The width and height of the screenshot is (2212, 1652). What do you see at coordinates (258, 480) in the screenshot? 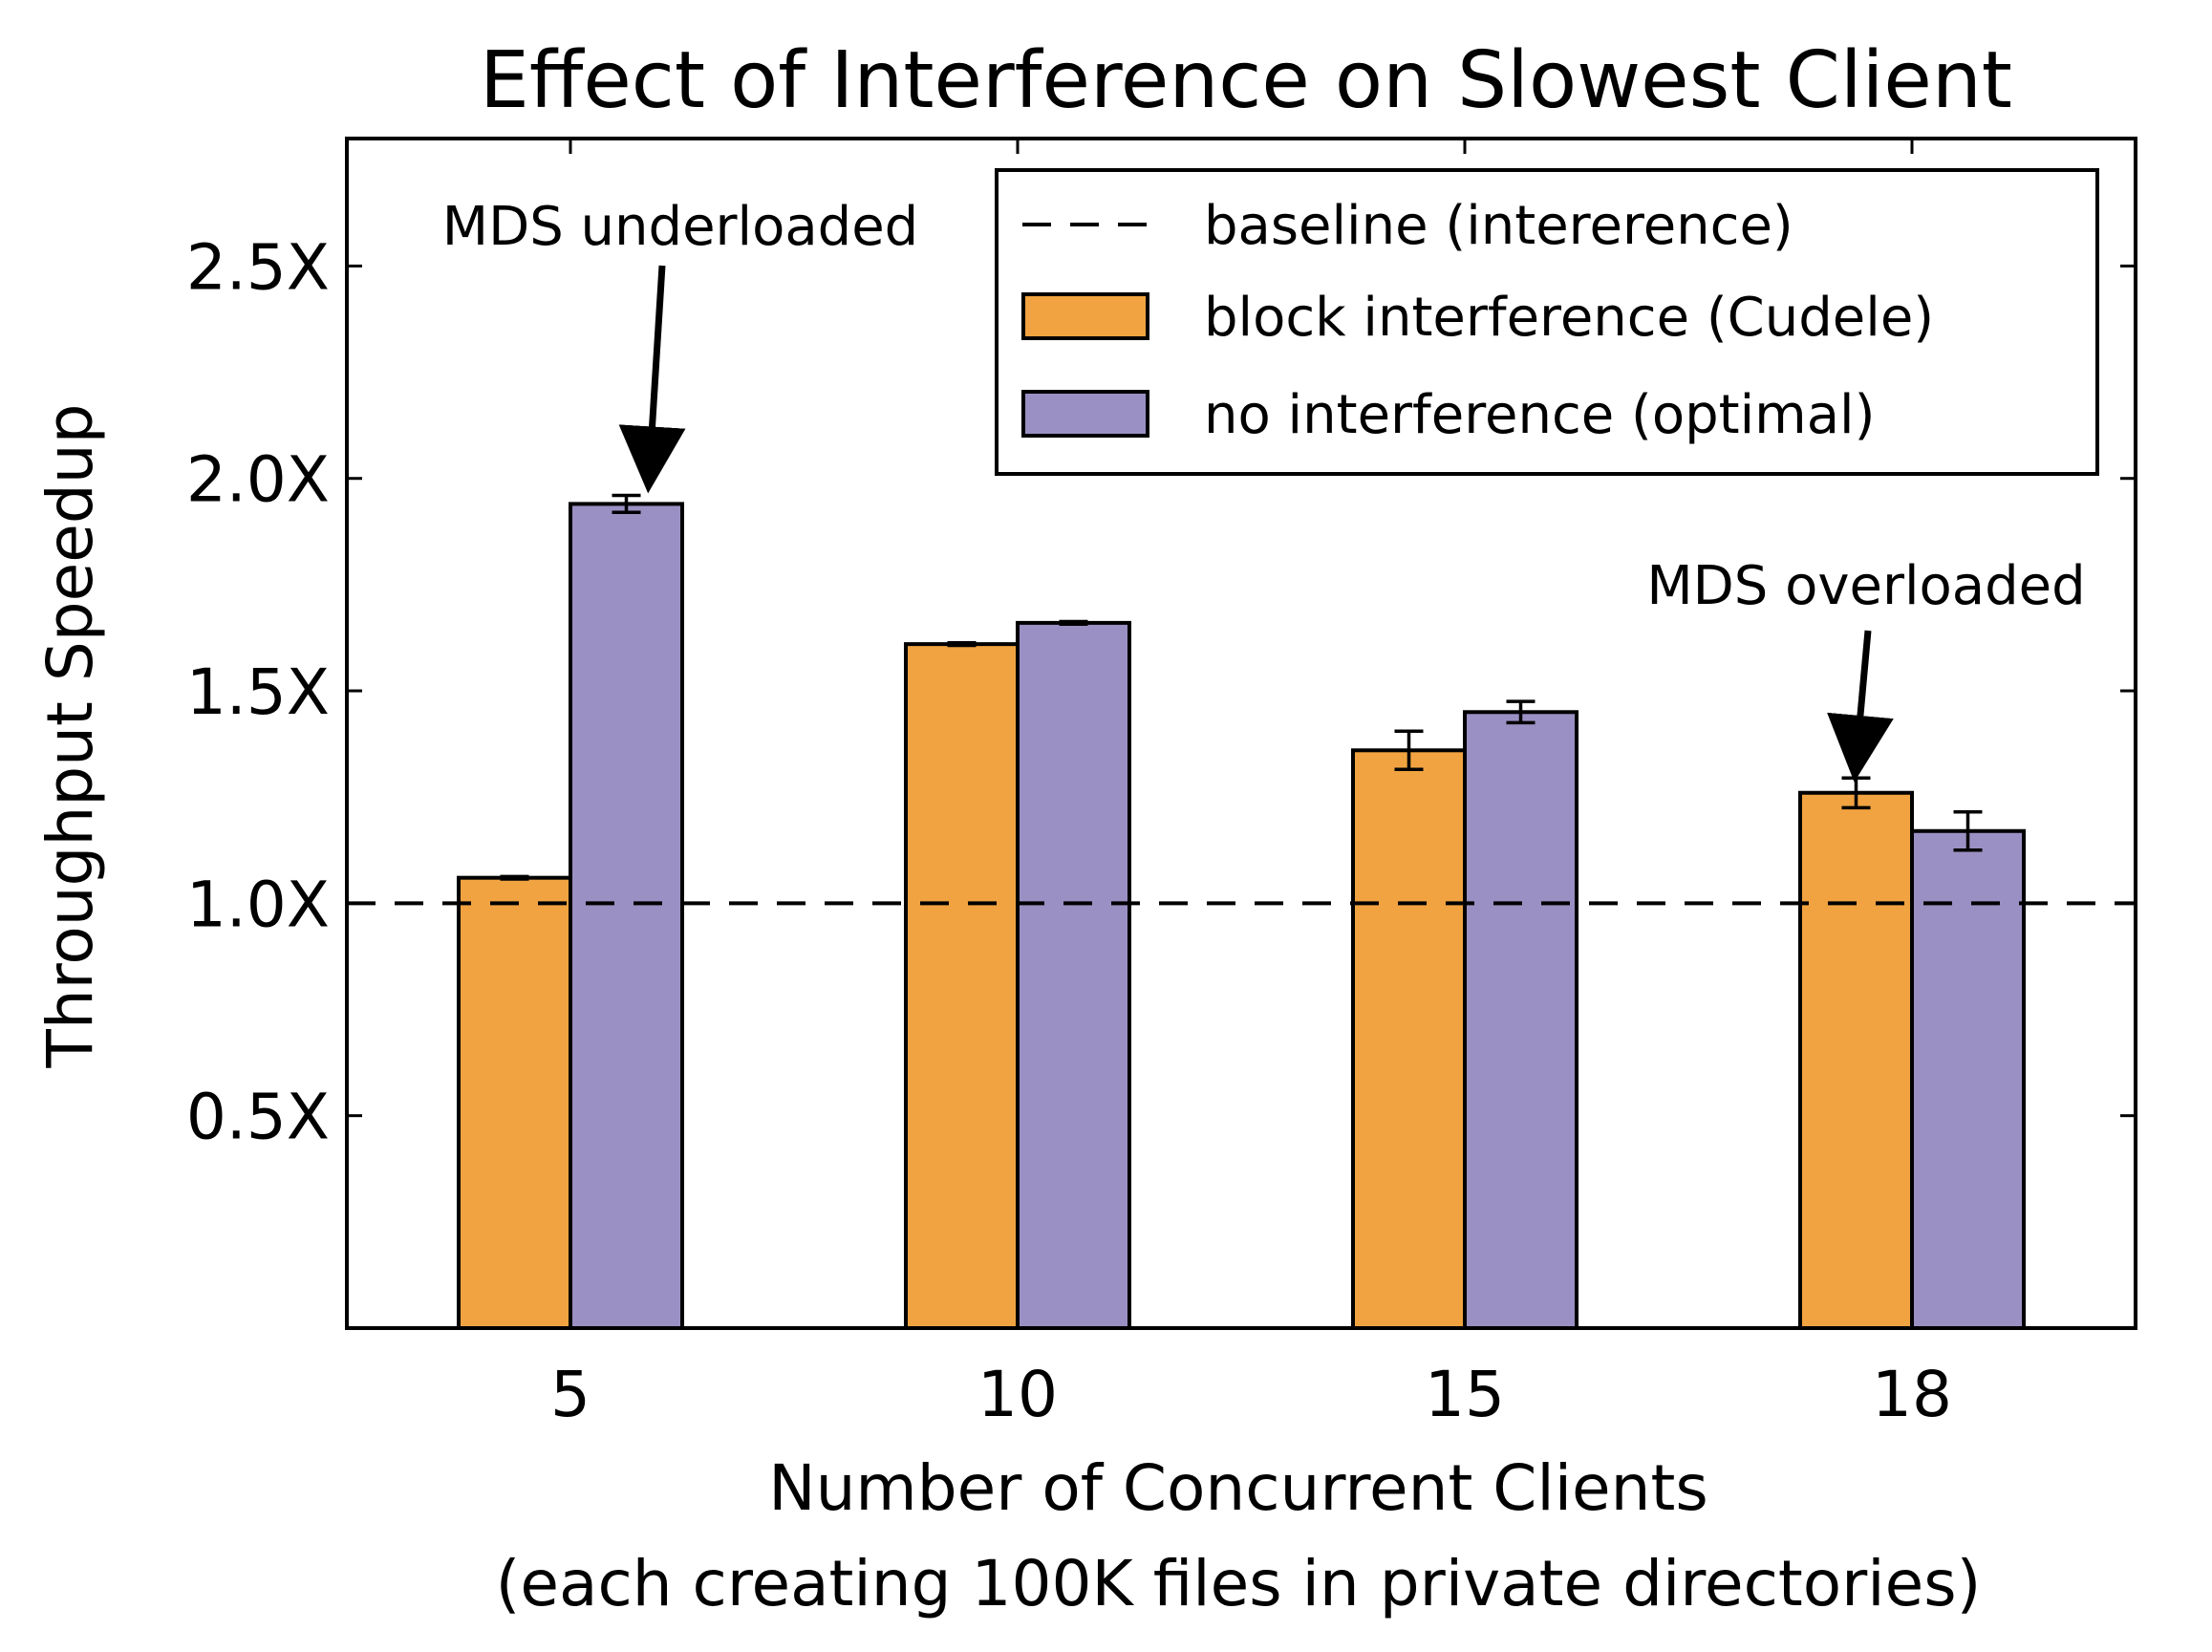
I see `y-tick-label: 2.0X` at bounding box center [258, 480].